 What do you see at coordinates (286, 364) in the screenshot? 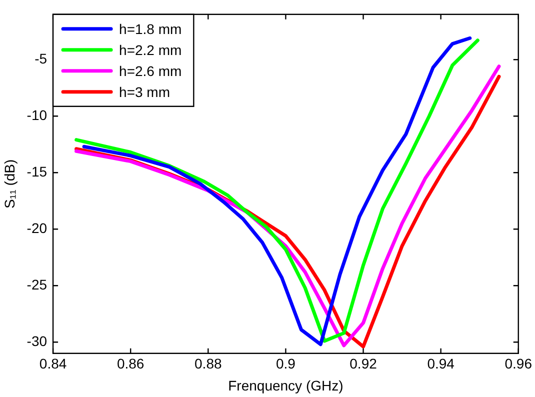
I see `x-tick-label: 0.9` at bounding box center [286, 364].